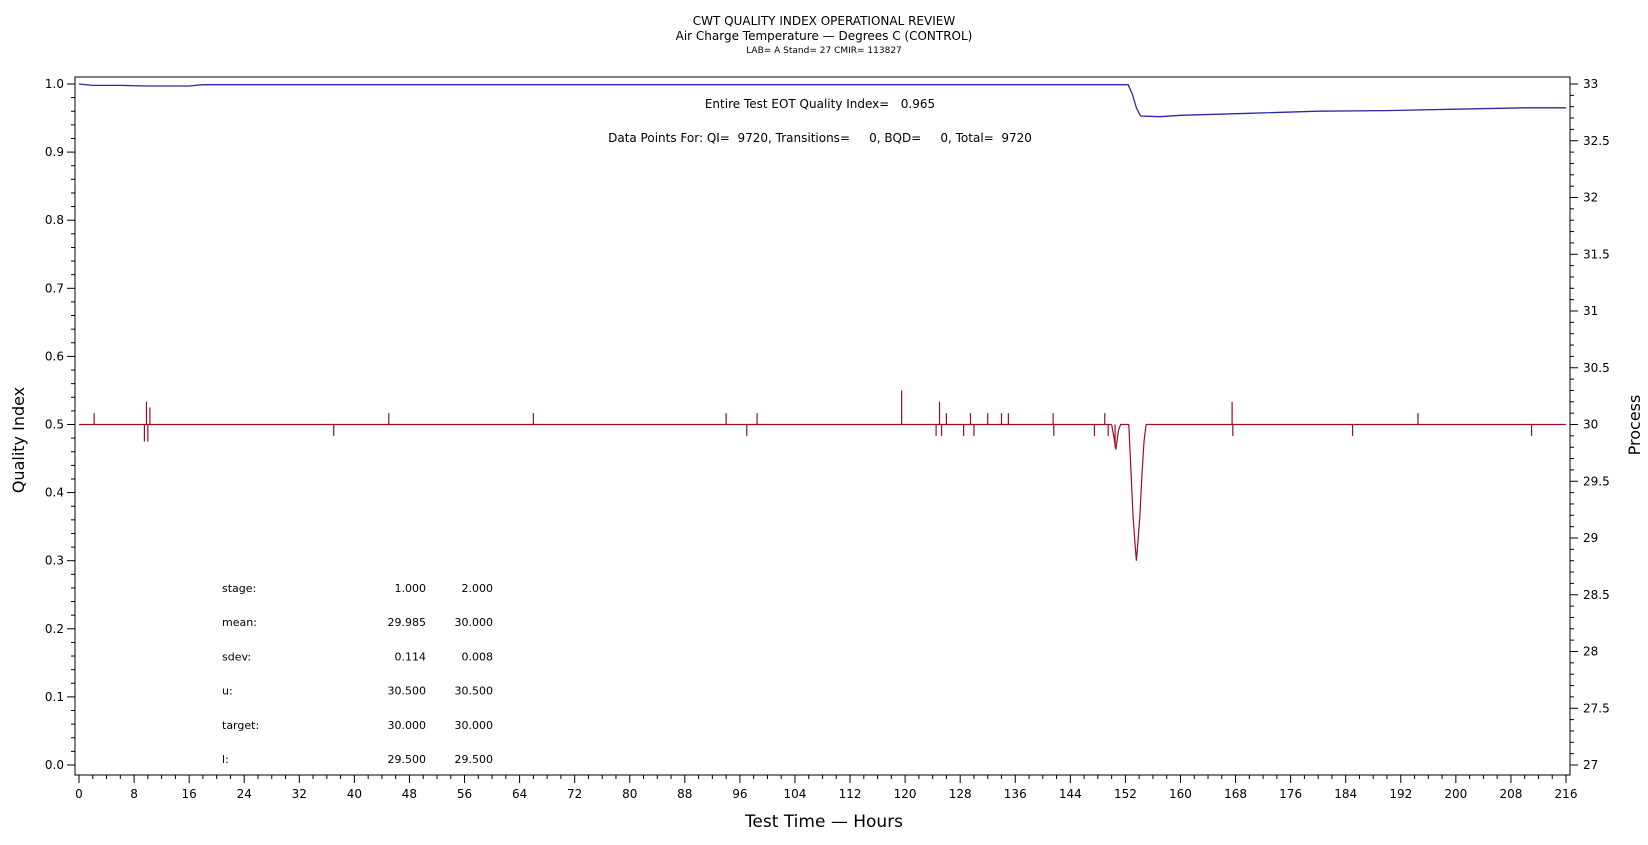 Image resolution: width=1648 pixels, height=845 pixels. I want to click on x-axis-label: Test Time — Hours, so click(823, 822).